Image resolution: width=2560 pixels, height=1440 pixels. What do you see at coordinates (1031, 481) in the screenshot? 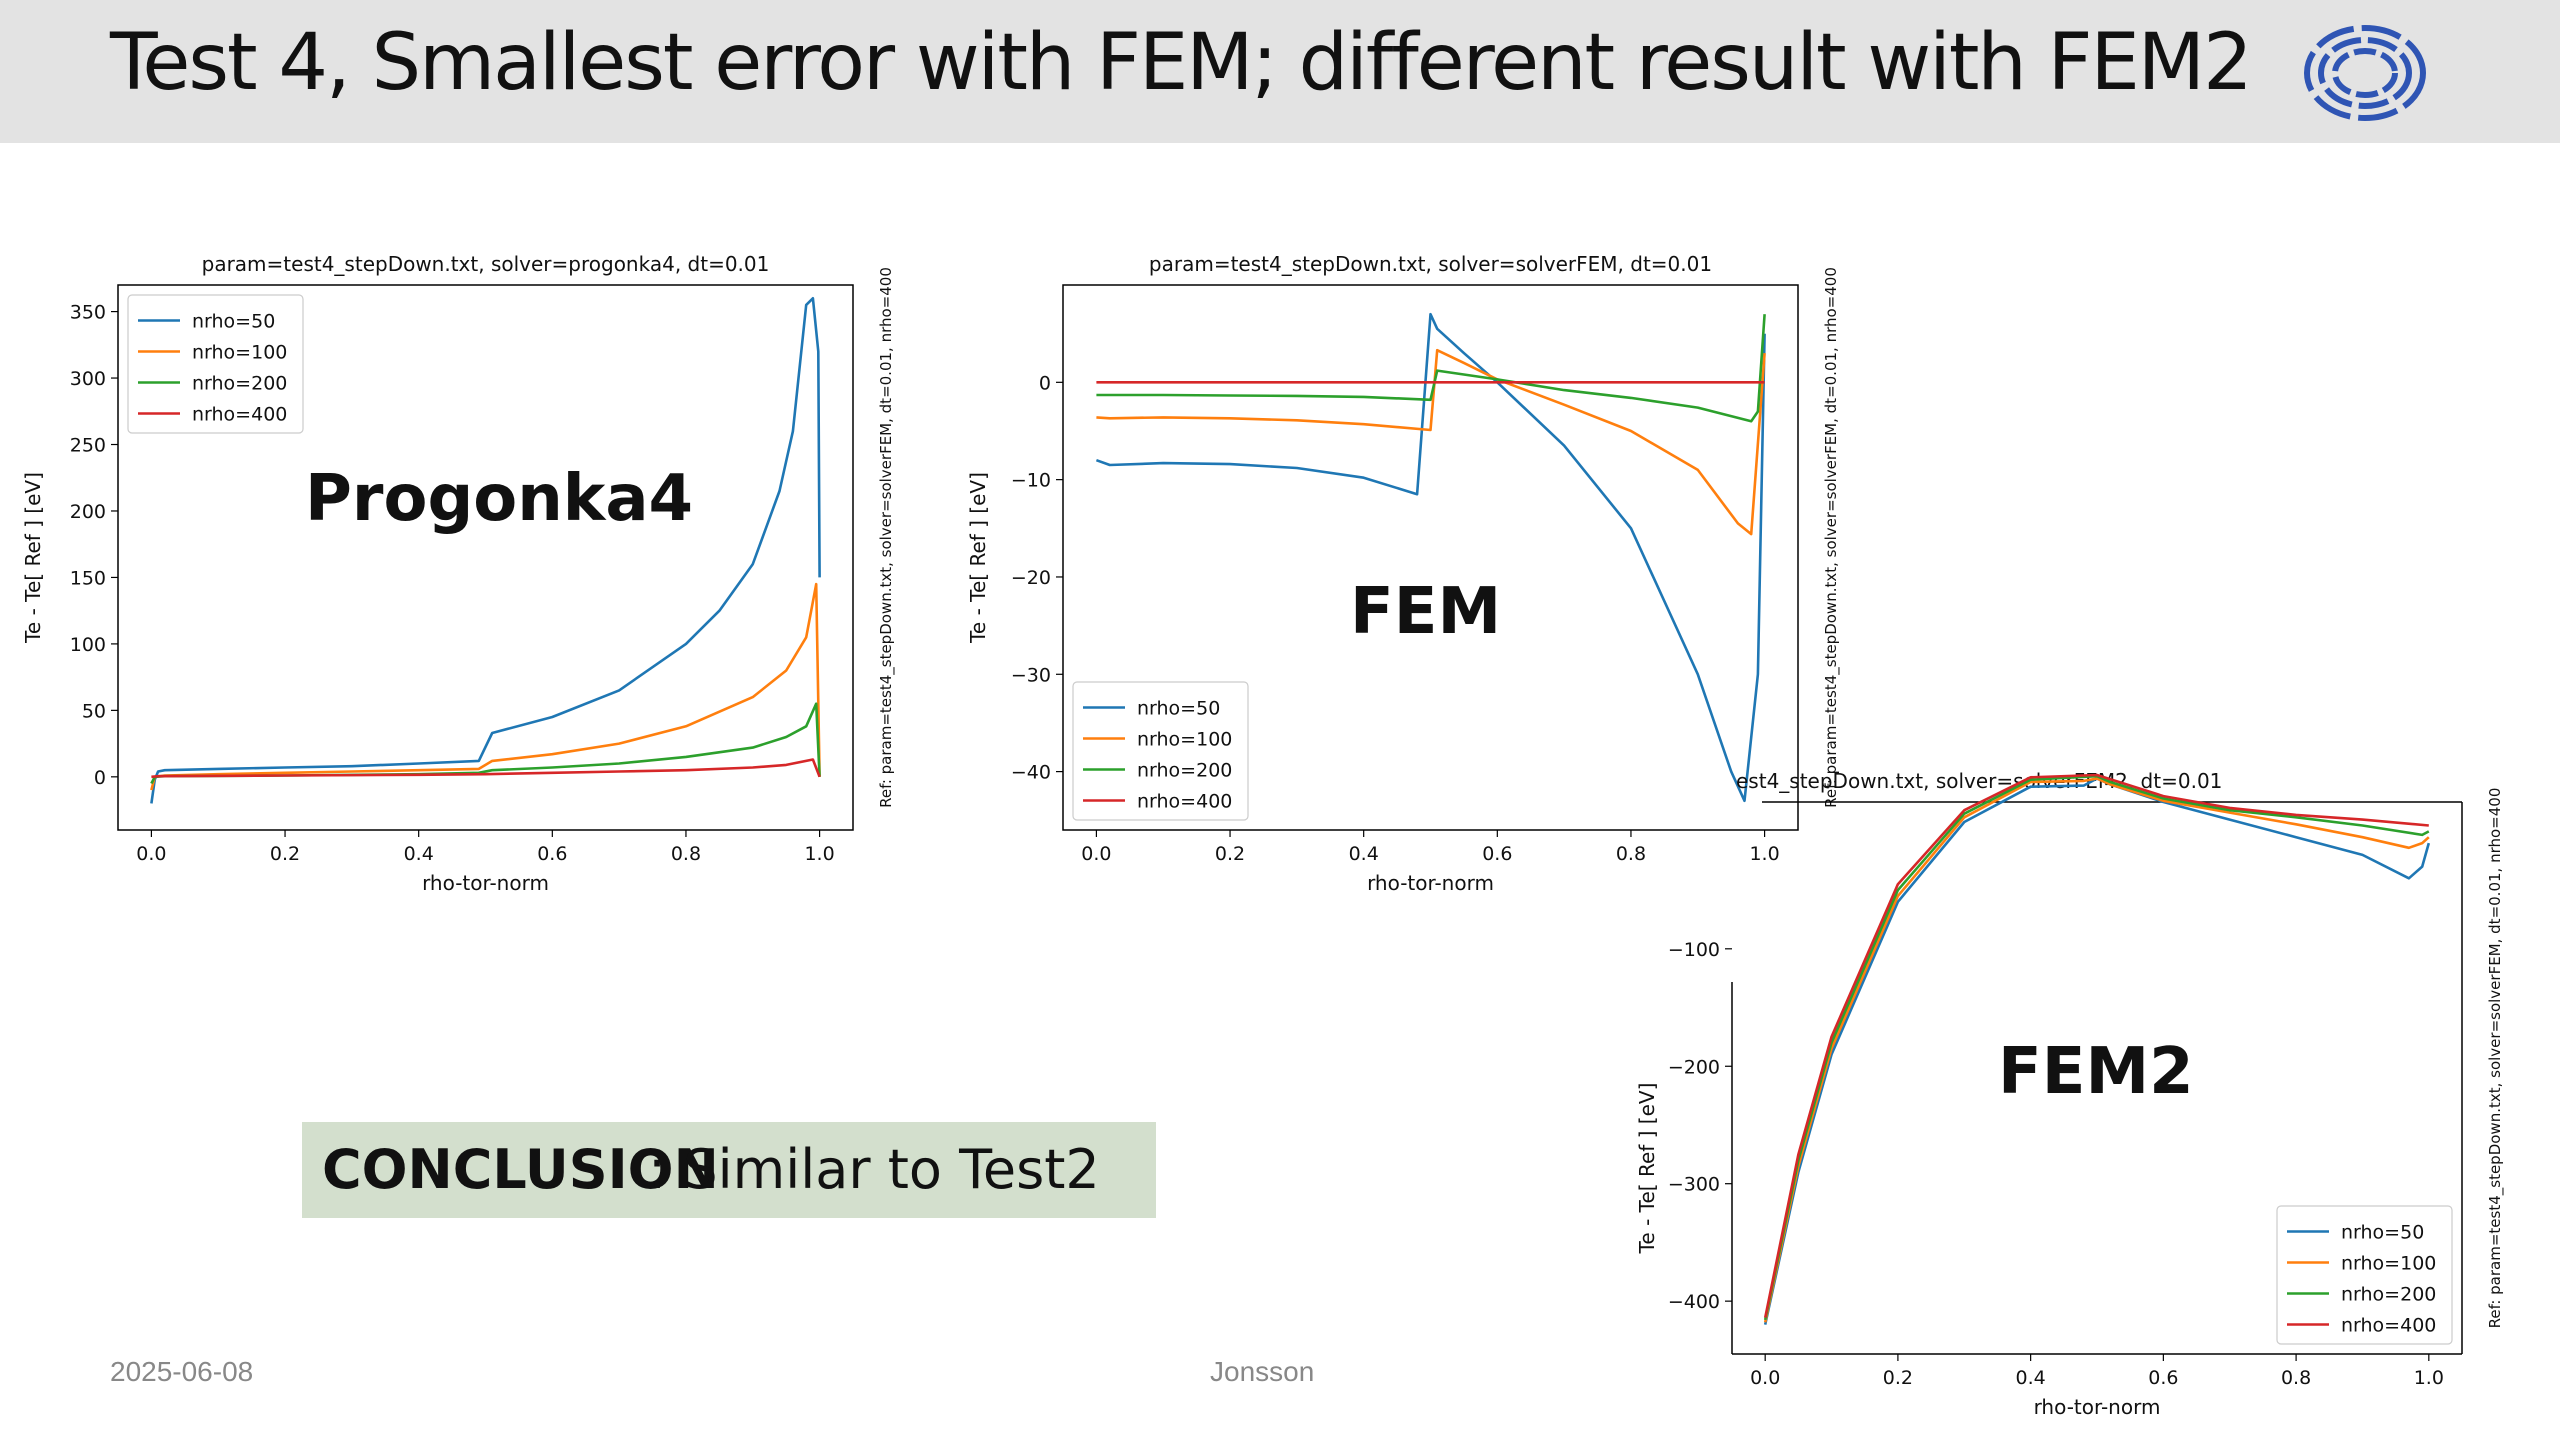
I see `y-tick-label: −10` at bounding box center [1031, 481].